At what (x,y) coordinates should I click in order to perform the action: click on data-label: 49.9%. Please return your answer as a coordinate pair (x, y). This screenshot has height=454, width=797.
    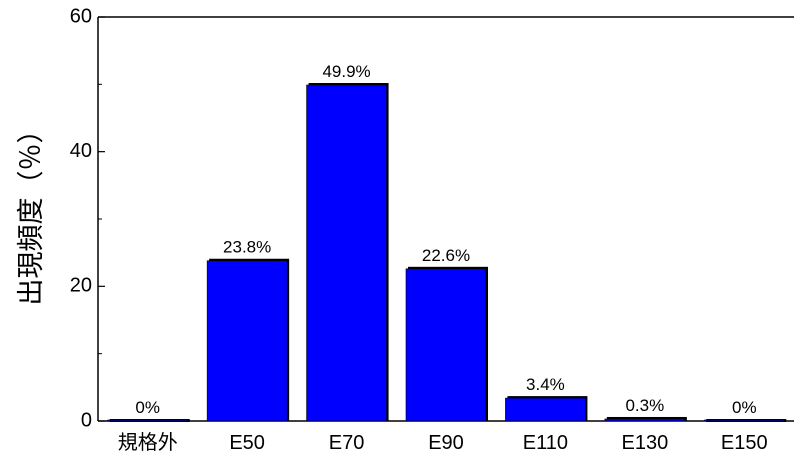
    Looking at the image, I should click on (346, 71).